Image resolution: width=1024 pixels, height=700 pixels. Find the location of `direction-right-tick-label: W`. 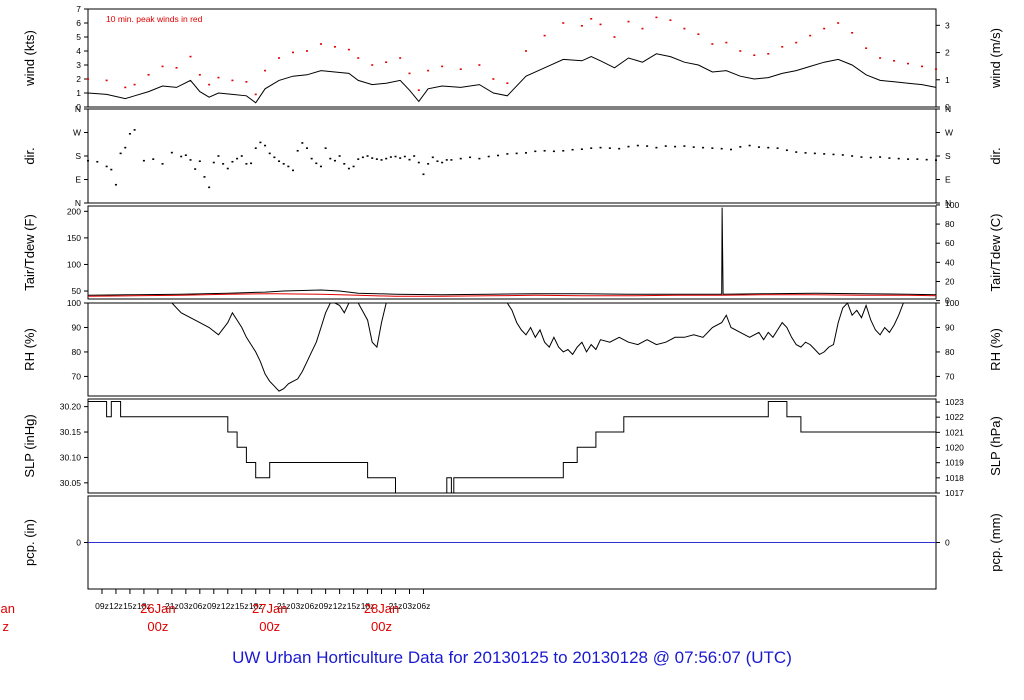

direction-right-tick-label: W is located at coordinates (949, 133).